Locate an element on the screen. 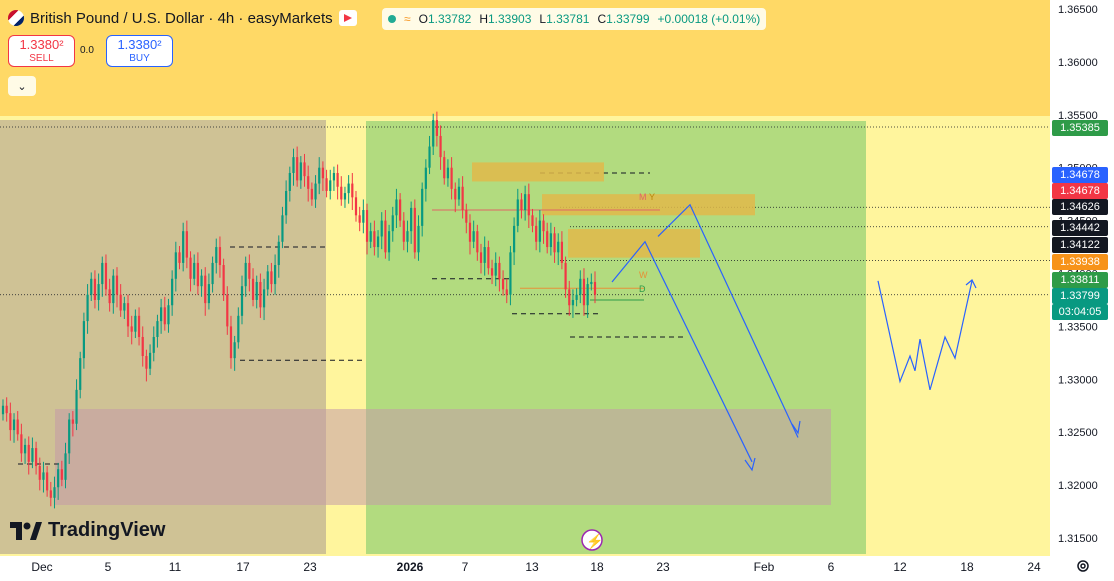  lightning-icon: ⚡ is located at coordinates (594, 541).